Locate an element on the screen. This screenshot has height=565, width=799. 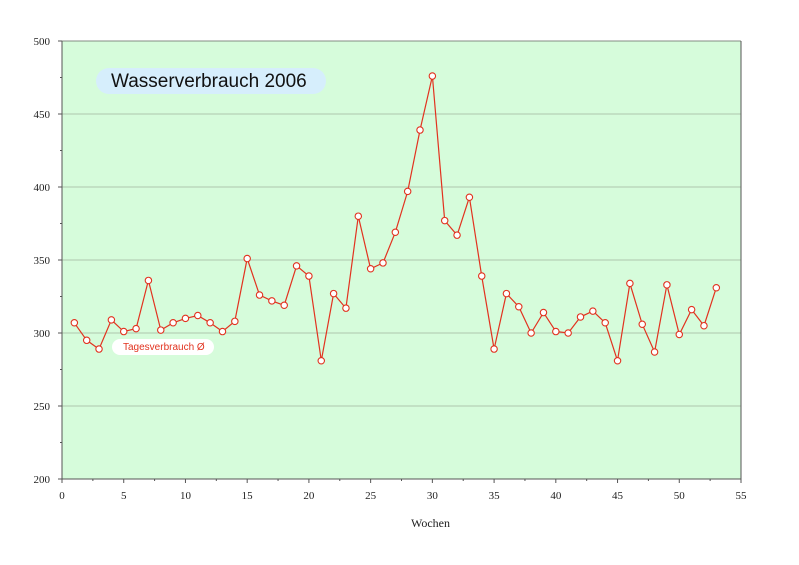
x-tick-label: 0 is located at coordinates (62, 496).